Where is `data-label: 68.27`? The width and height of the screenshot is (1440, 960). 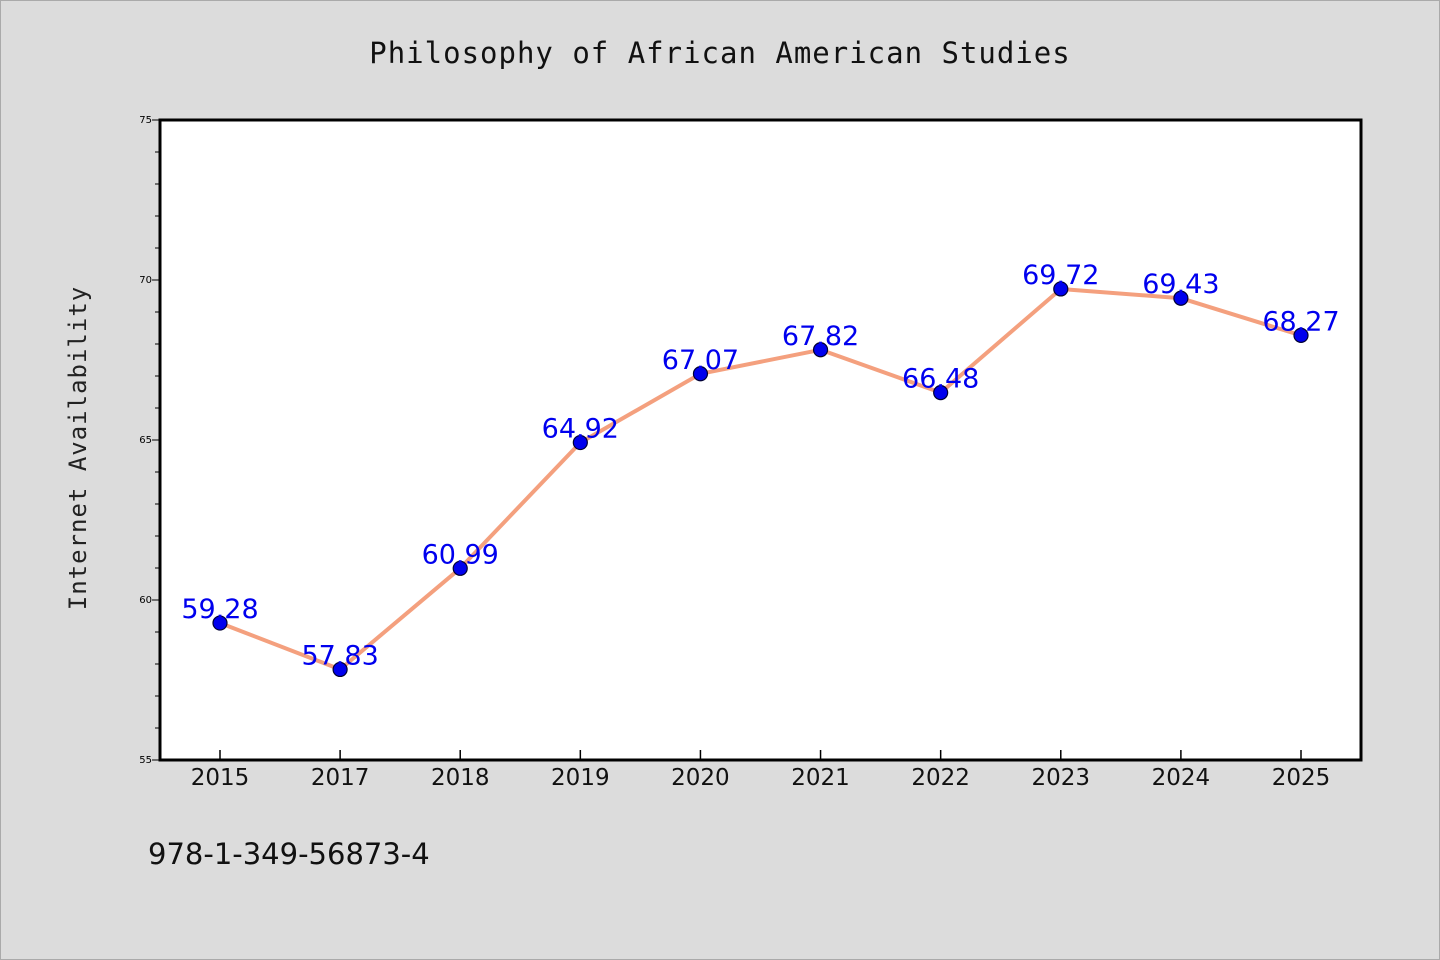
data-label: 68.27 is located at coordinates (1300, 321).